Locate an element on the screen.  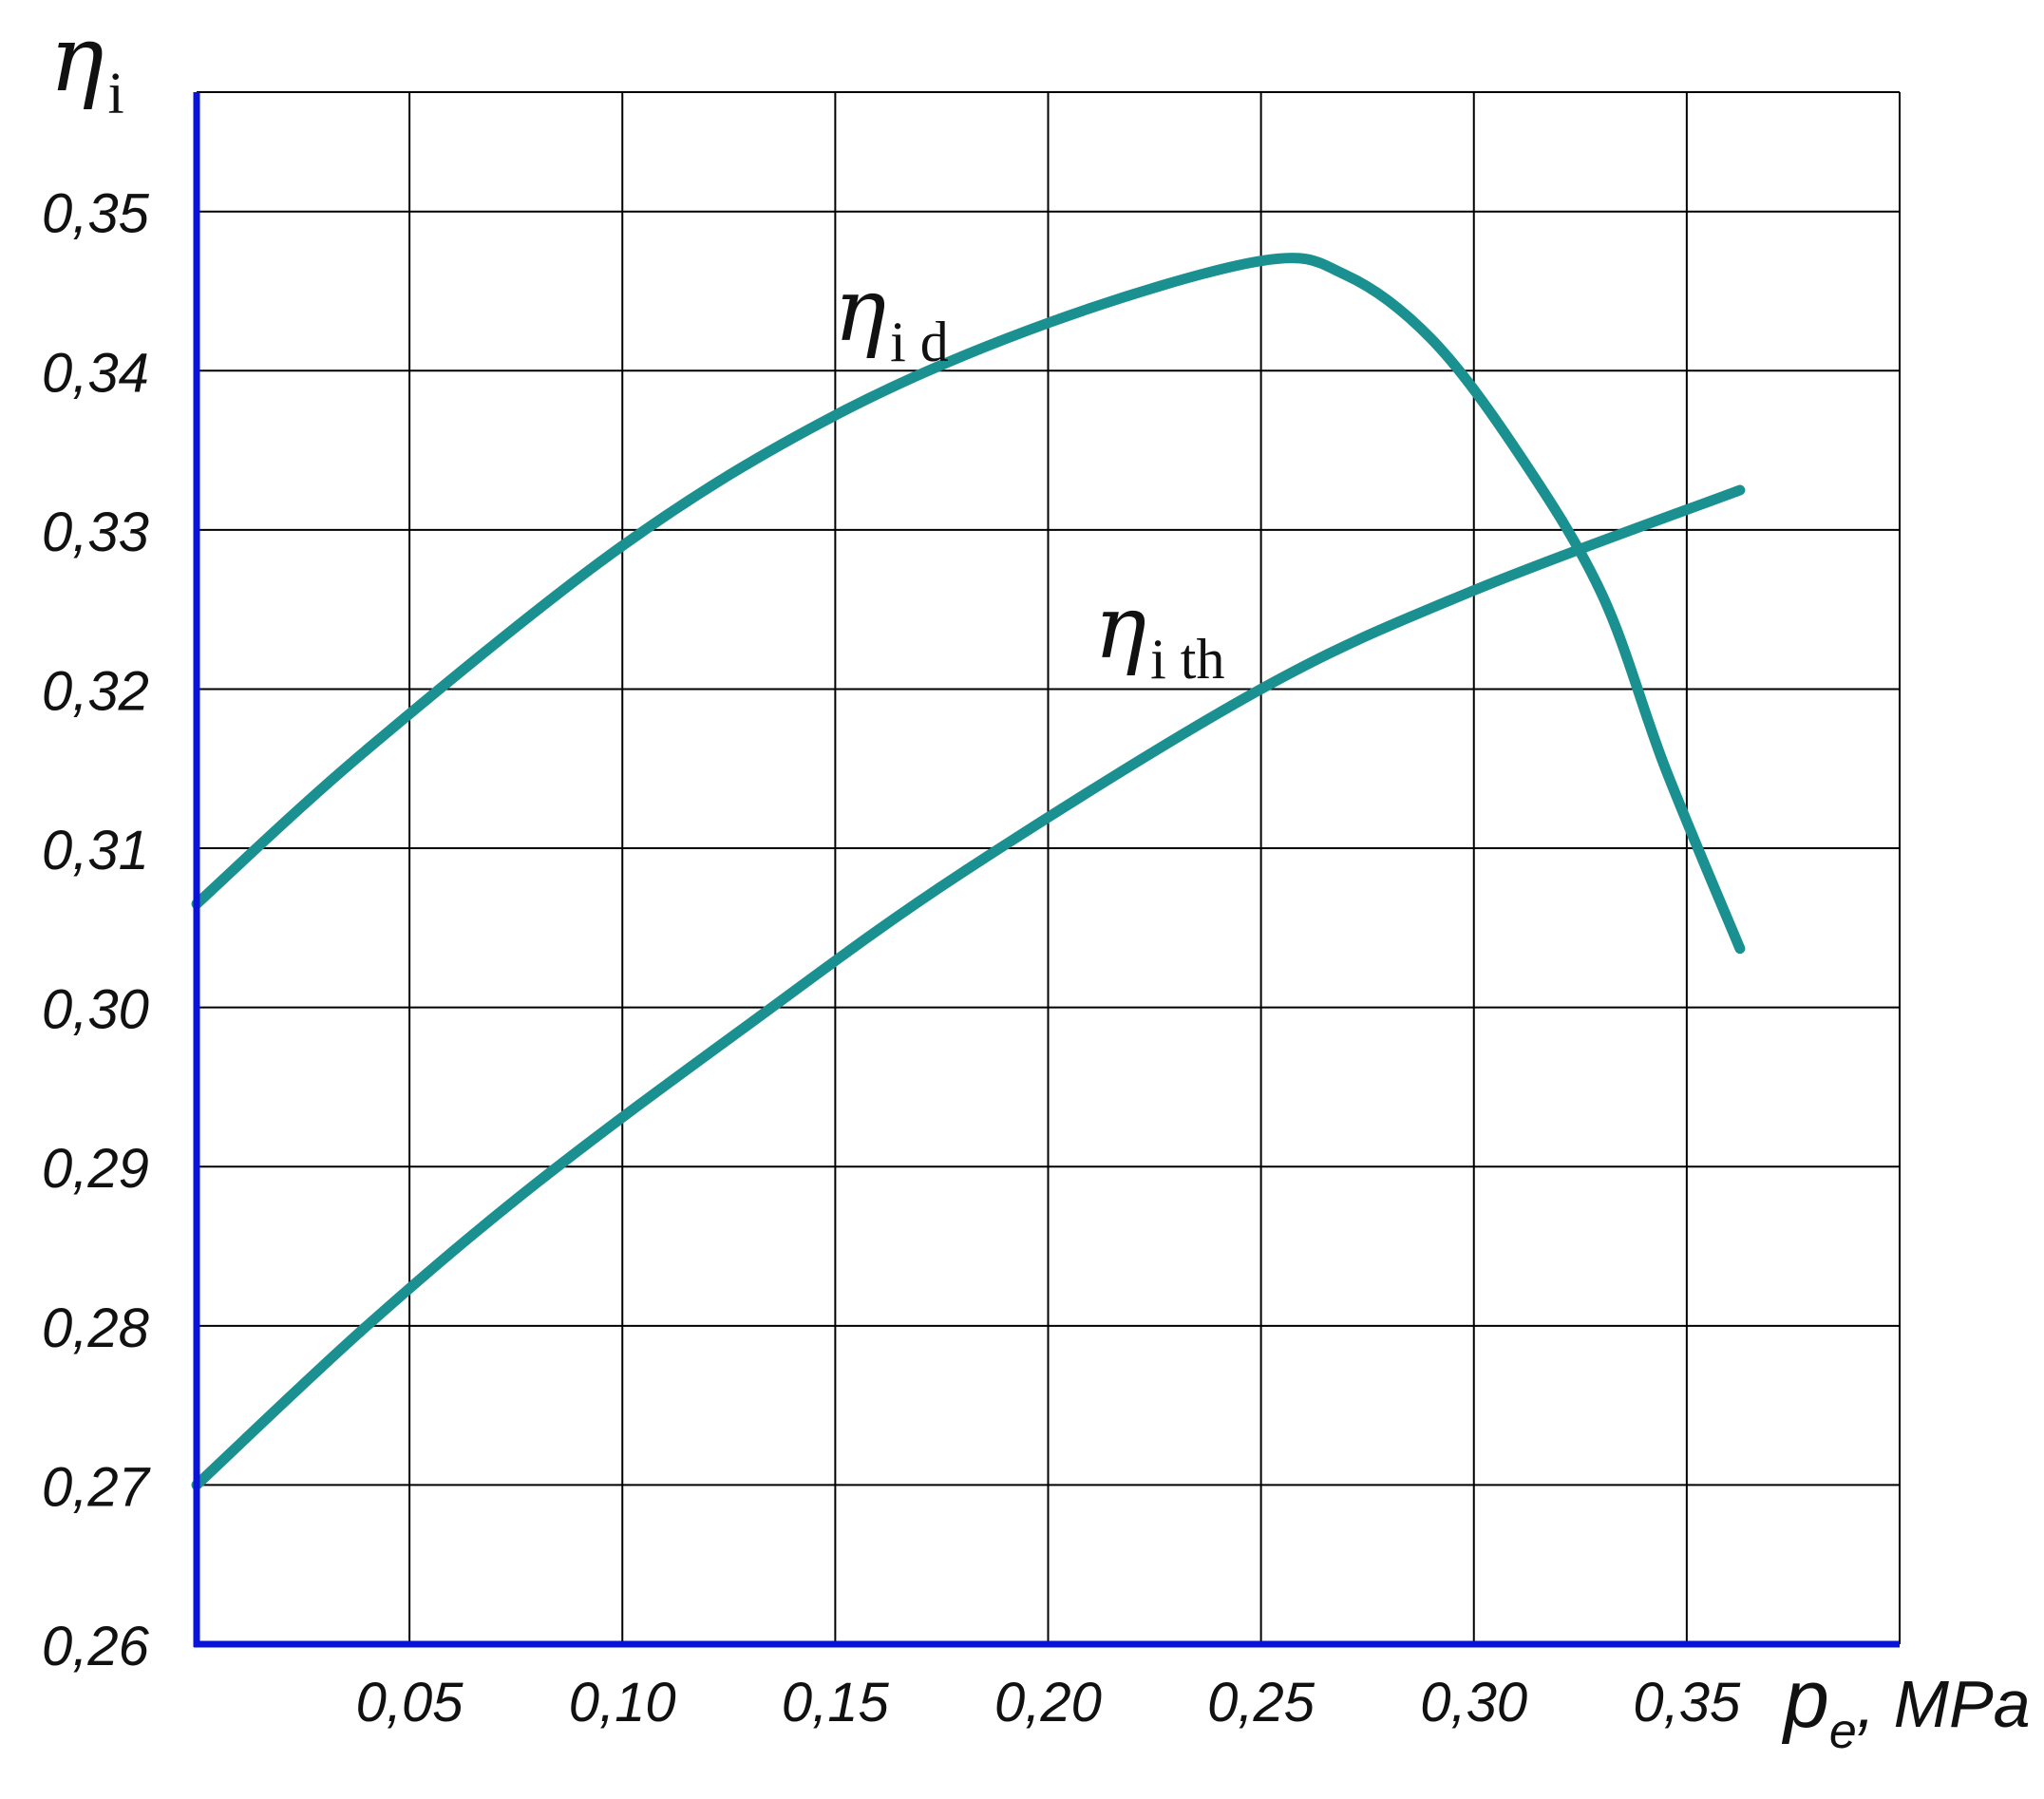
y-tick-label: 0,28 is located at coordinates (95, 1328).